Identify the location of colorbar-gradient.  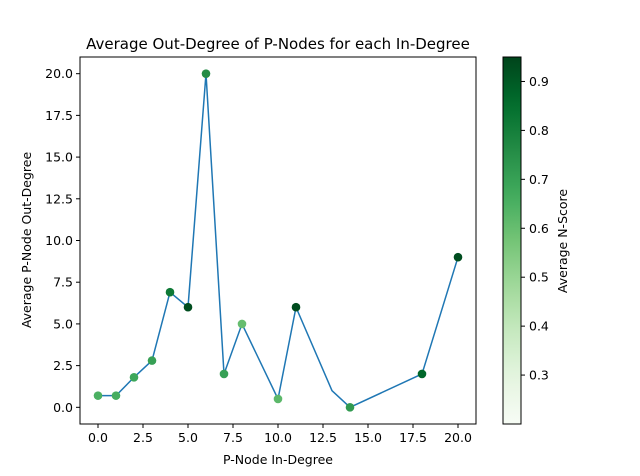
(512, 240).